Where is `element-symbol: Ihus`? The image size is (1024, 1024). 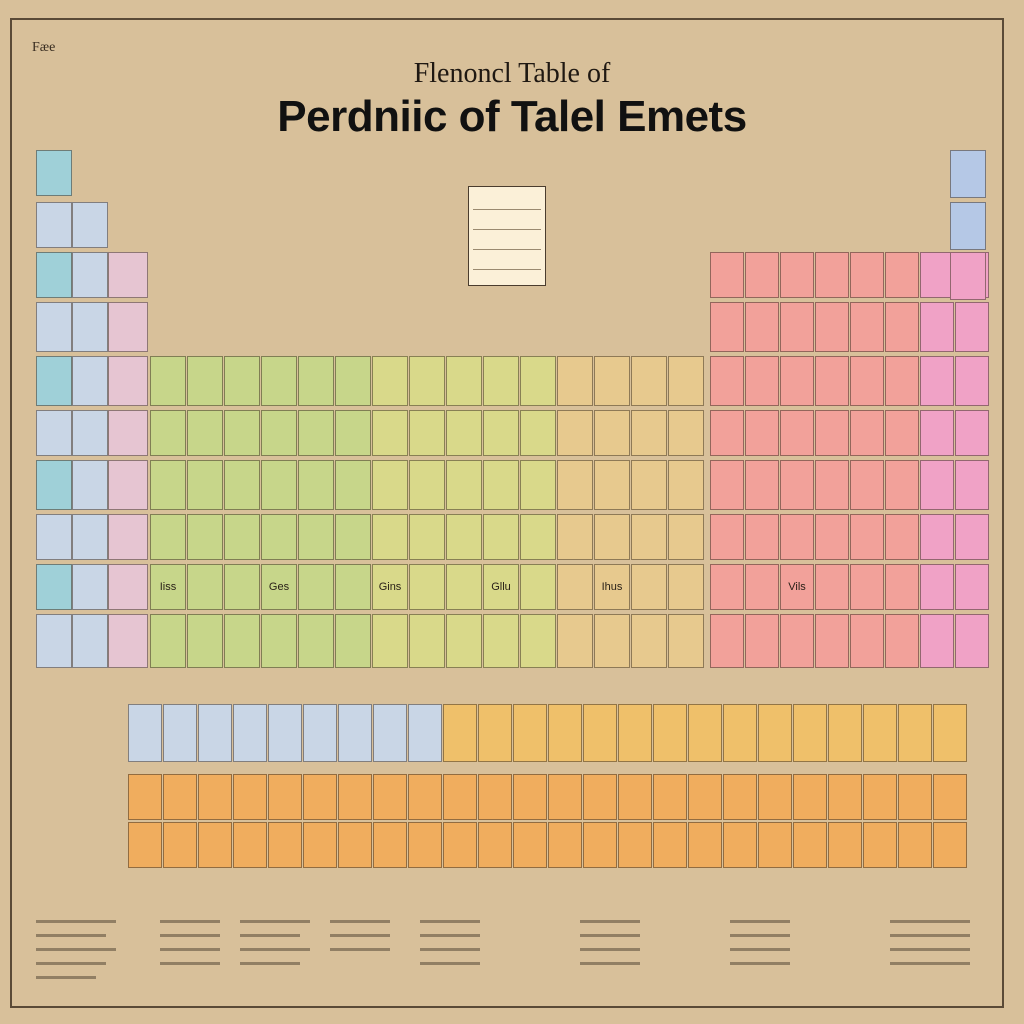 element-symbol: Ihus is located at coordinates (612, 587).